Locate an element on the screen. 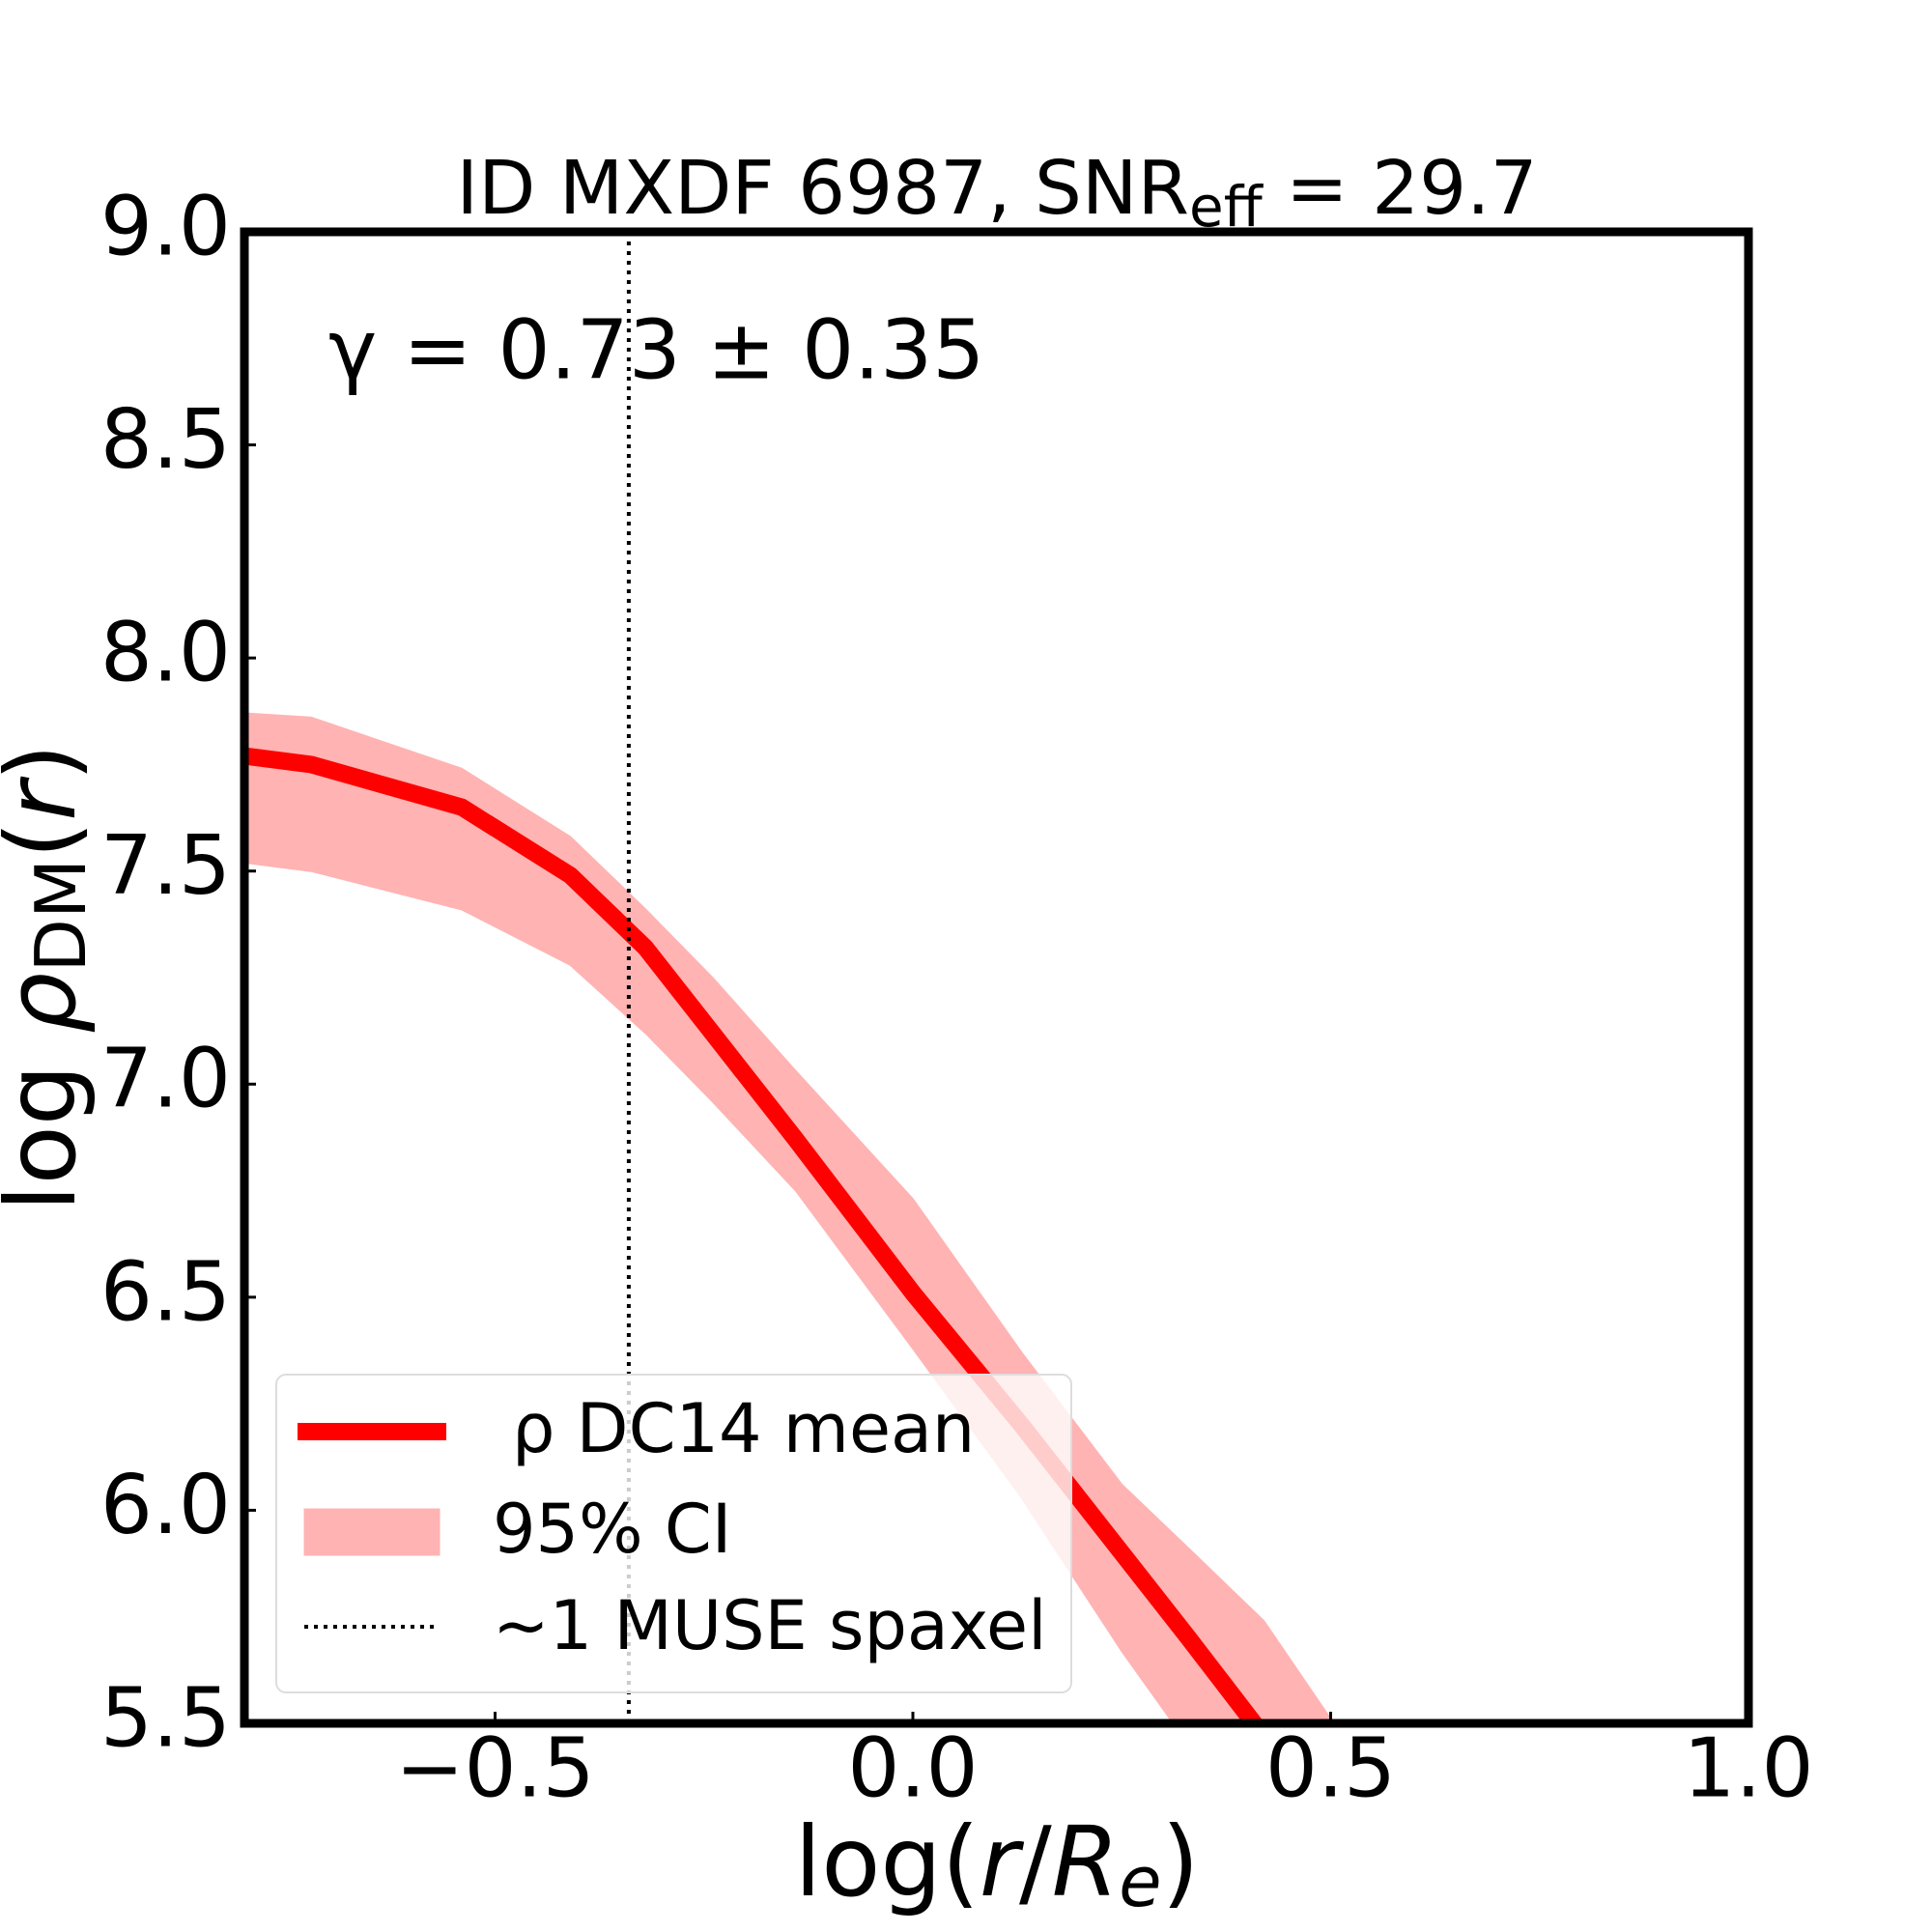  y-axis-label: log ρDM(r) is located at coordinates (50, 977).